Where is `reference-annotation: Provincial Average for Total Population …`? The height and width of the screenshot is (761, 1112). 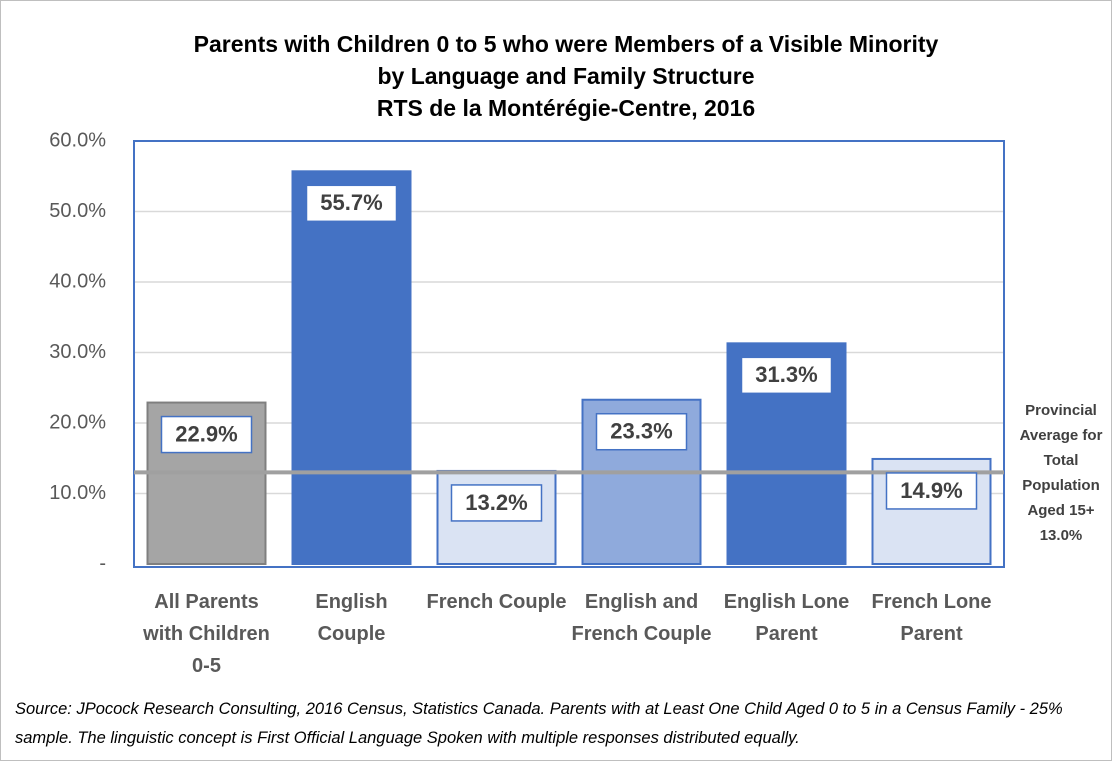
reference-annotation: Provincial Average for Total Population … is located at coordinates (1060, 473).